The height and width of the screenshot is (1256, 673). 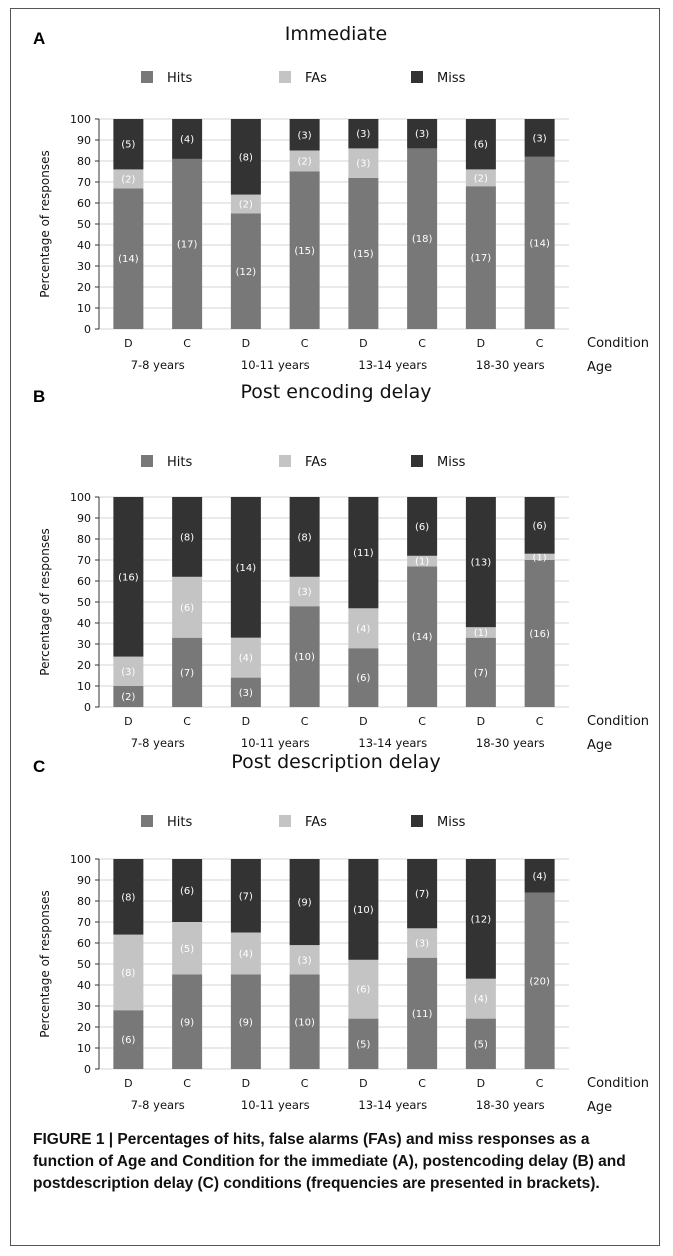 What do you see at coordinates (451, 822) in the screenshot?
I see `legend-label-miss: Miss` at bounding box center [451, 822].